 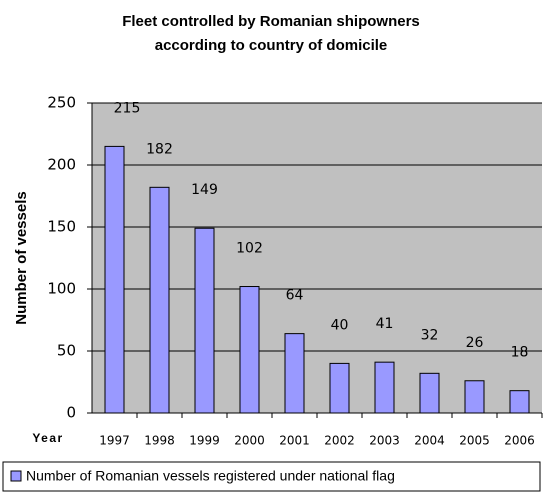 I want to click on data-label: 149, so click(x=204, y=190).